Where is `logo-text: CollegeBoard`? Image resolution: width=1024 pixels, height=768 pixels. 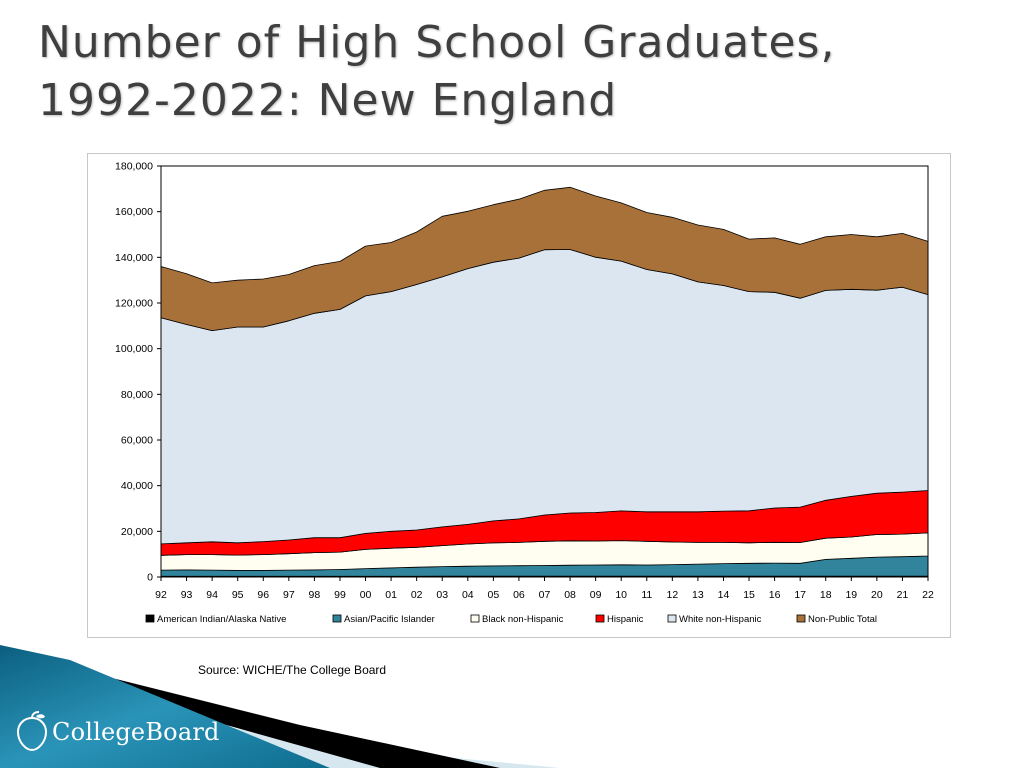 logo-text: CollegeBoard is located at coordinates (136, 732).